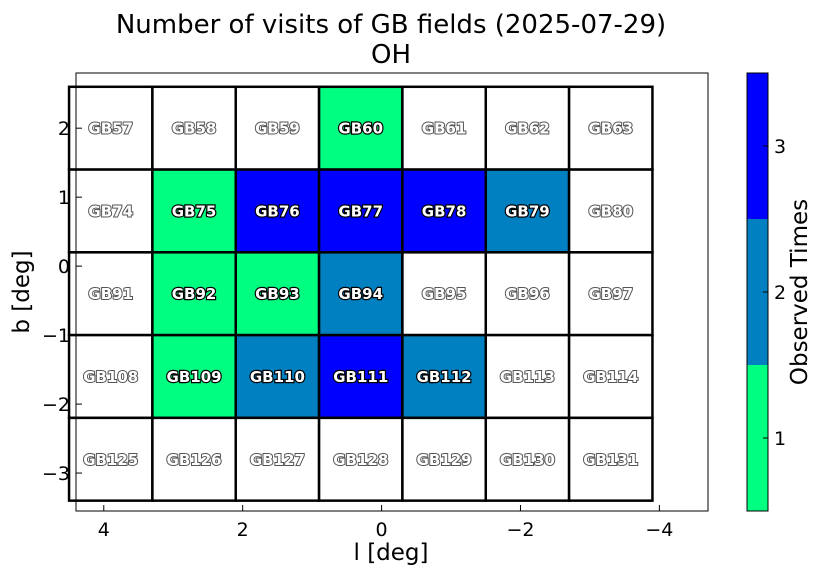  Describe the element at coordinates (110, 294) in the screenshot. I see `label-gb91: GB91` at that location.